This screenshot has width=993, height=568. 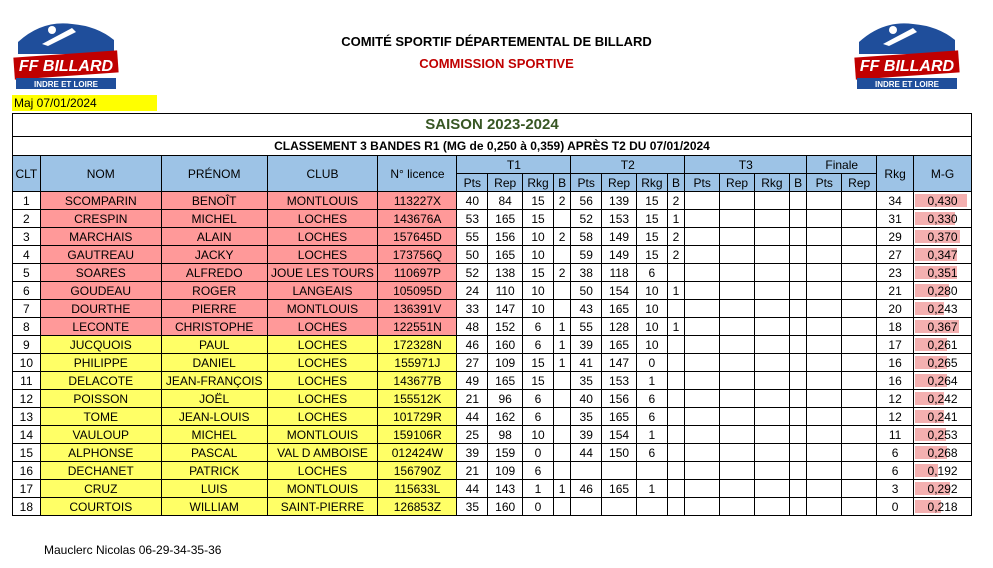 What do you see at coordinates (214, 470) in the screenshot?
I see `cell-prenom: PATRICK` at bounding box center [214, 470].